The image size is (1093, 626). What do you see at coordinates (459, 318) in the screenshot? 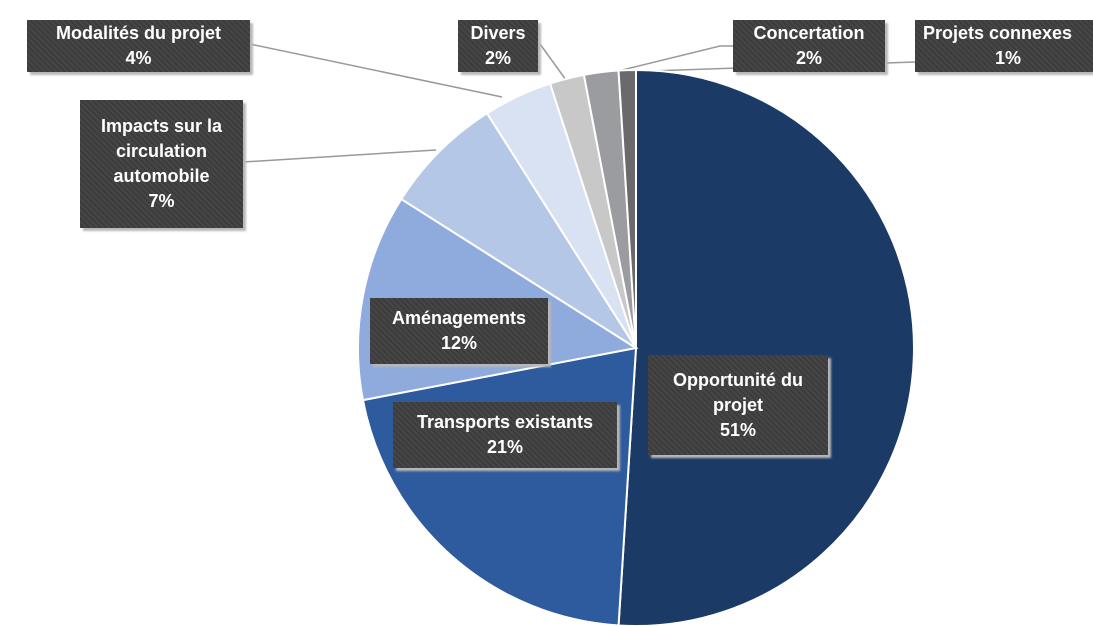
I see `category-label: Aménagements` at bounding box center [459, 318].